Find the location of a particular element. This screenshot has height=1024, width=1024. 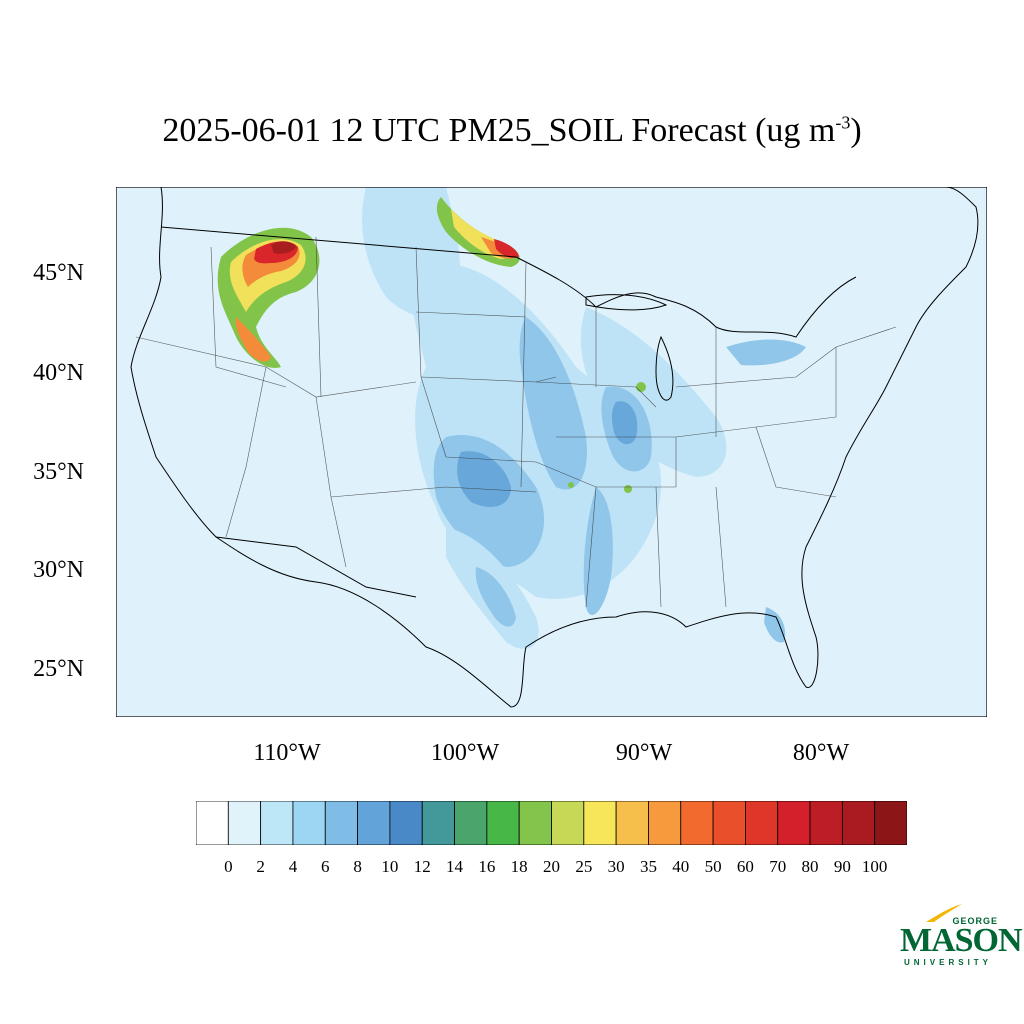

colorbar-label: 6 is located at coordinates (325, 866).